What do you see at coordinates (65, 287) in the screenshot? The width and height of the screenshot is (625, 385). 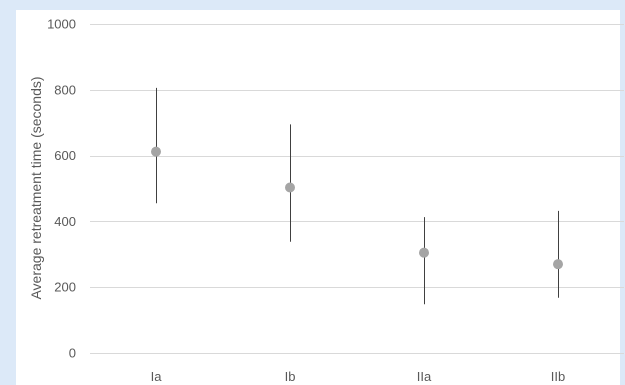 I see `y-tick-label-200: 200` at bounding box center [65, 287].